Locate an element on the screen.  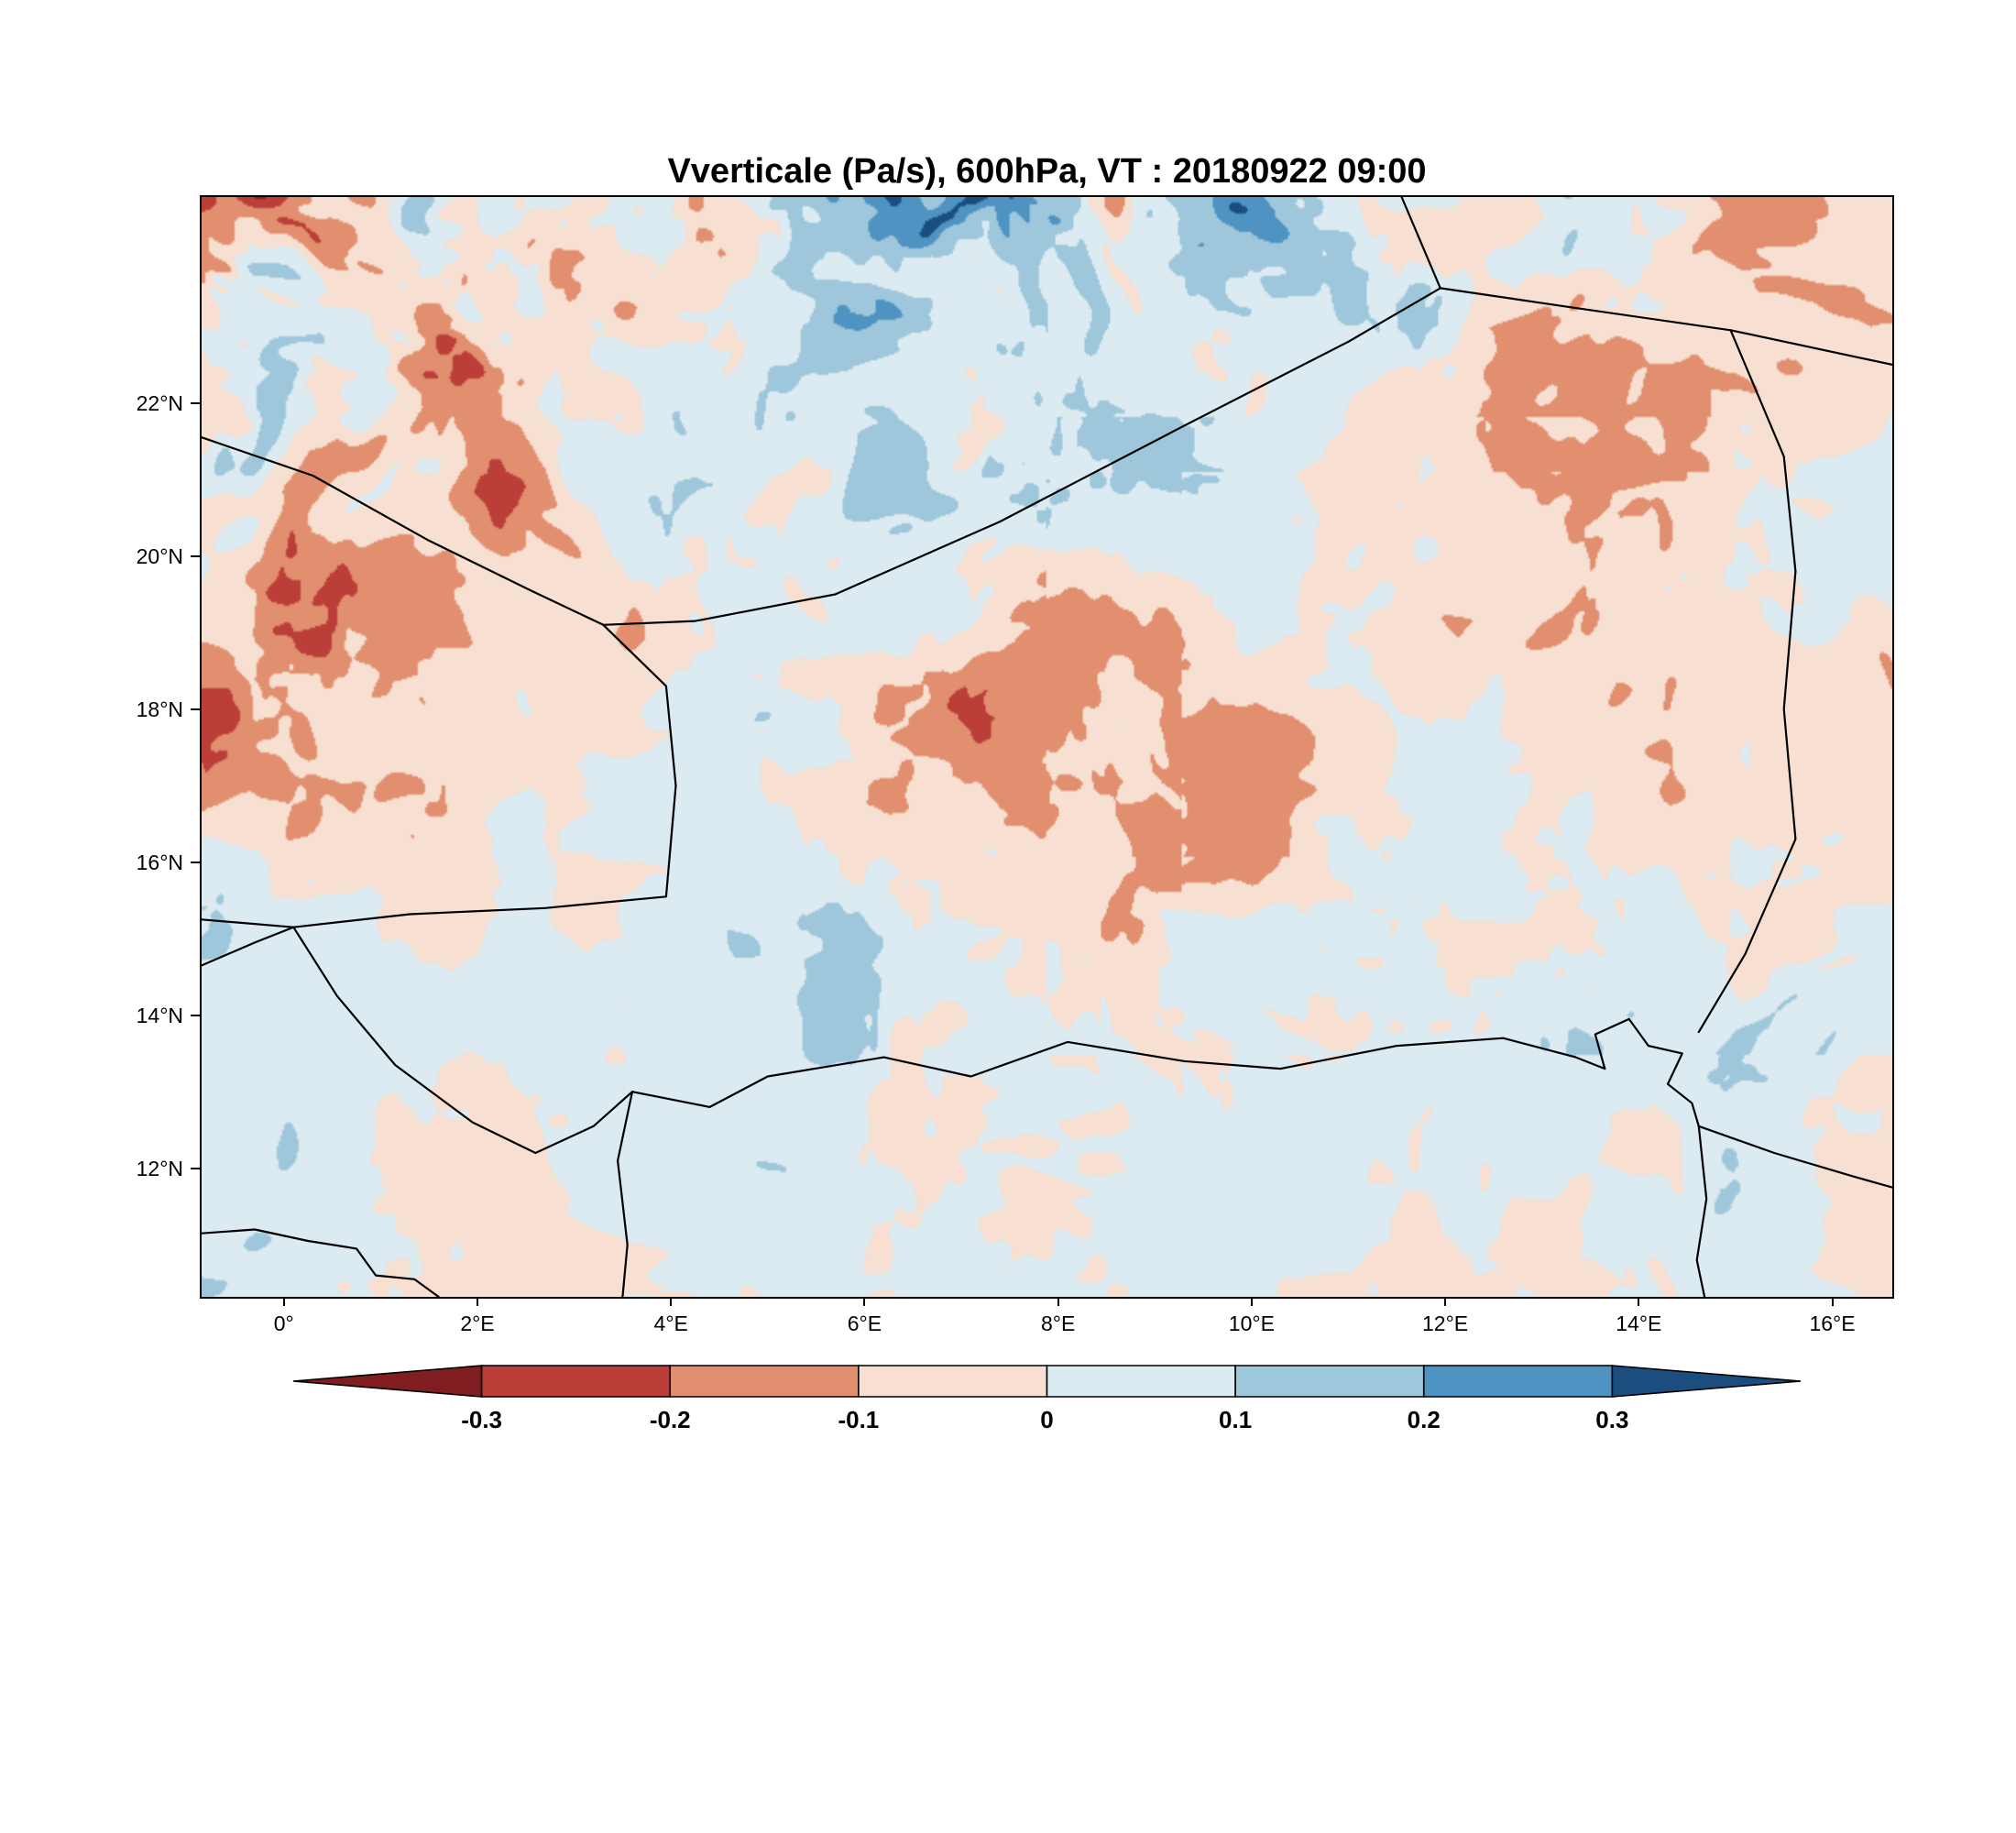
colorbar-tick-label: -0.1 is located at coordinates (858, 1419).